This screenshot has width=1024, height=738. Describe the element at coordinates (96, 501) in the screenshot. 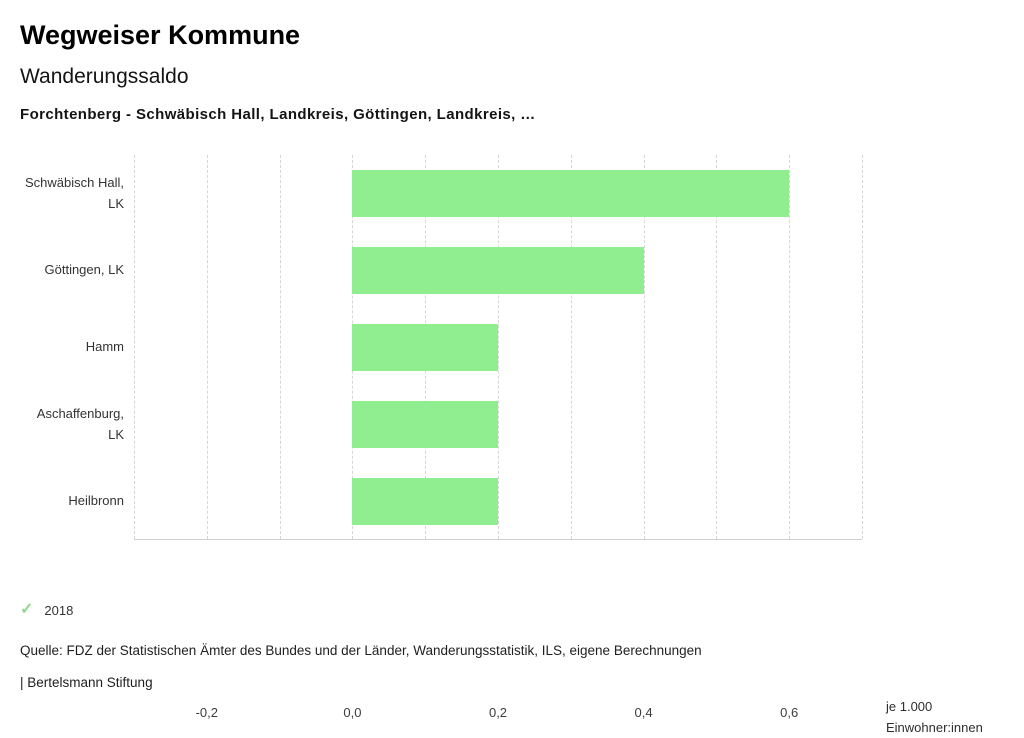

I see `category-label-text: Heilbronn` at that location.